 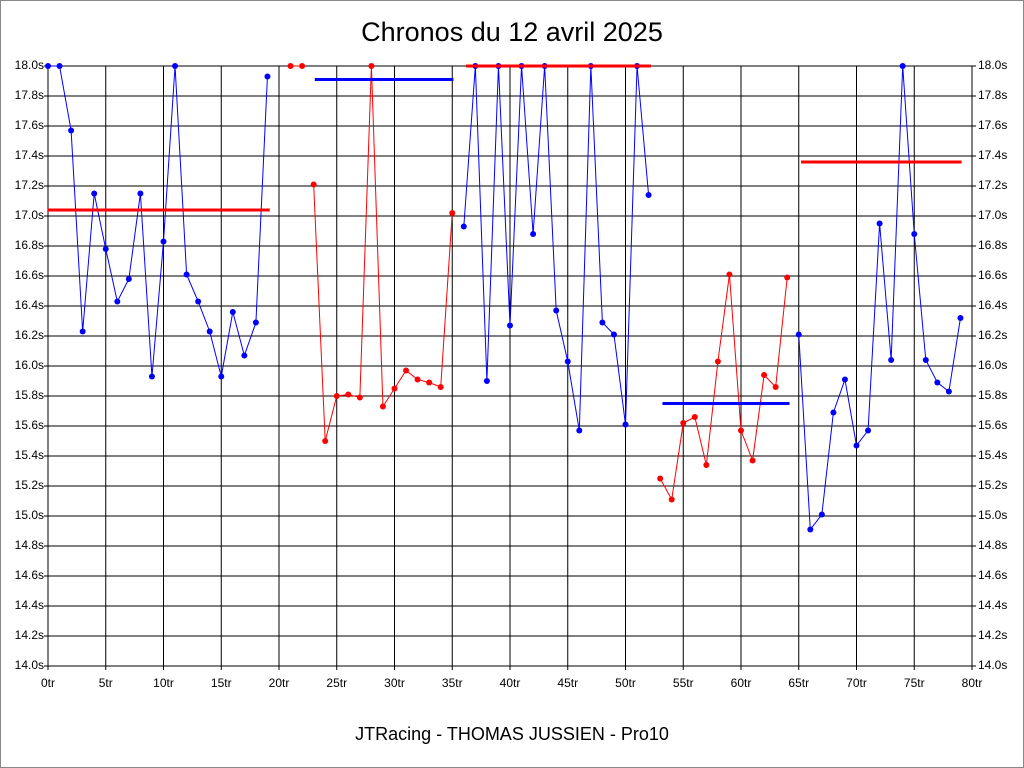 I want to click on y2-tick-label: 14.0s, so click(x=992, y=665).